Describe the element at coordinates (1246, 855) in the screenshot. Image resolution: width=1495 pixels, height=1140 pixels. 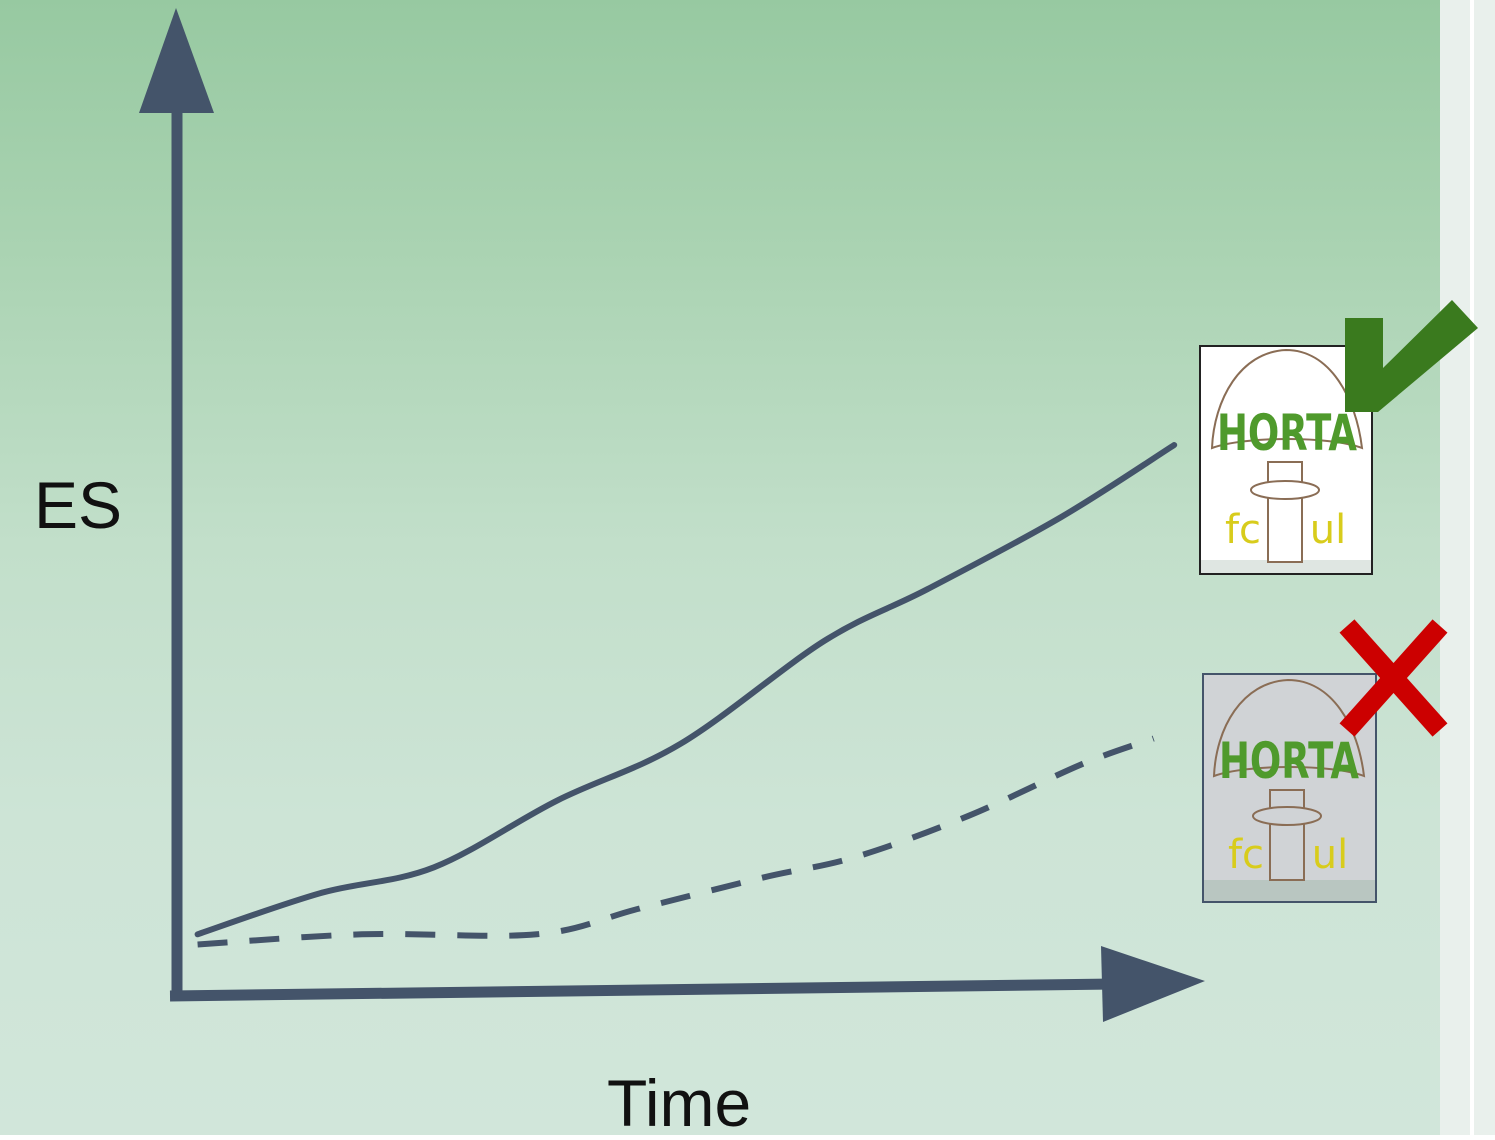
I see `logo-bottom-fc: fc` at that location.